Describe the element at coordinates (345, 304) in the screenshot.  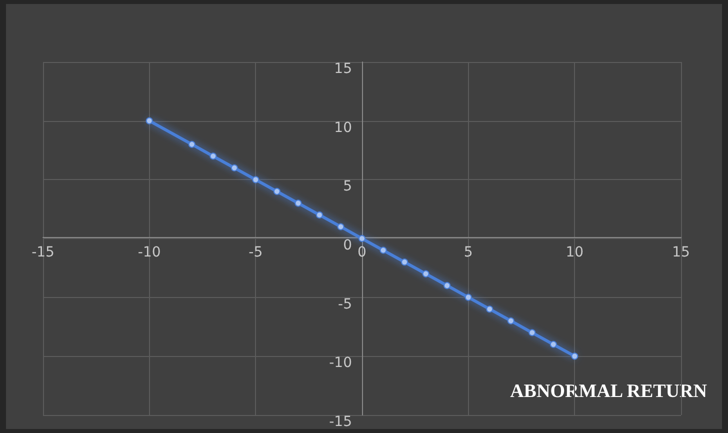
I see `y-tick-label: -5` at that location.